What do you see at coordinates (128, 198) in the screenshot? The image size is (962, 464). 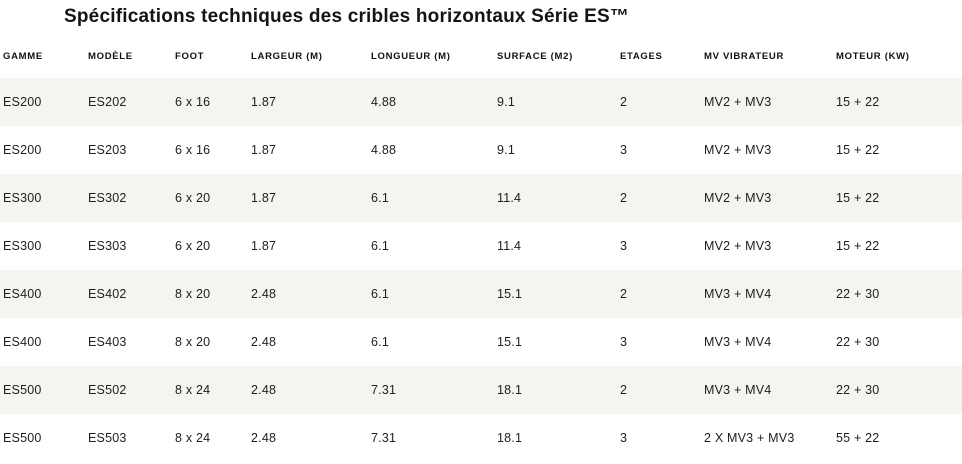 I see `table-cell: ES302` at bounding box center [128, 198].